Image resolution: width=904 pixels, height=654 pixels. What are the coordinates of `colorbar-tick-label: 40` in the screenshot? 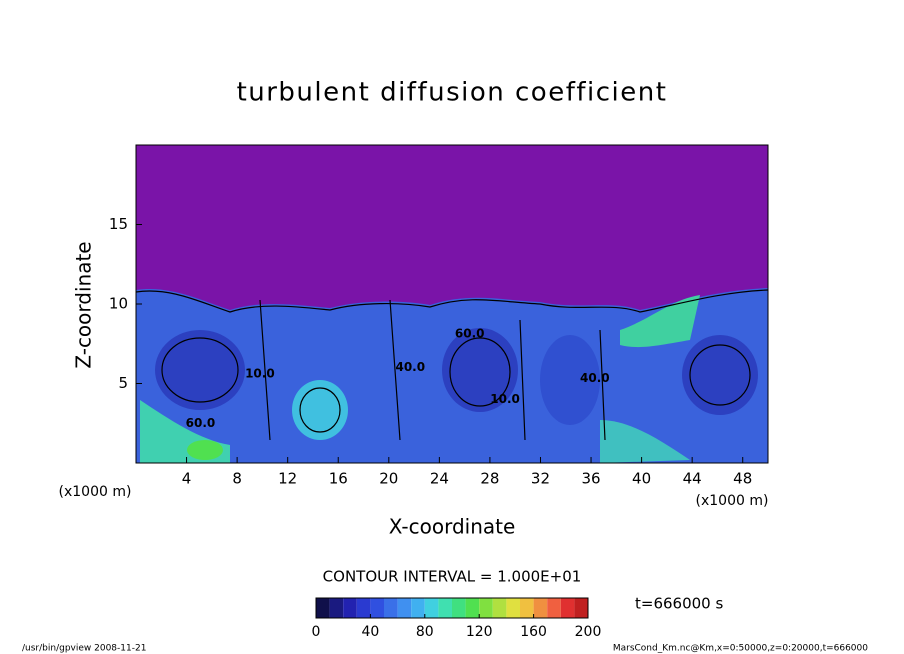 It's located at (370, 632).